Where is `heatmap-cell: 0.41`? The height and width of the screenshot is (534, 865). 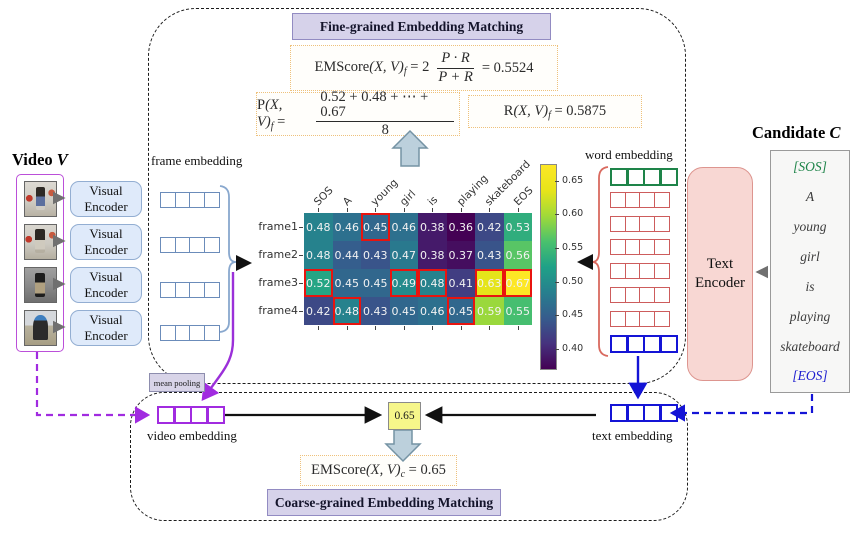
heatmap-cell: 0.41 is located at coordinates (460, 283).